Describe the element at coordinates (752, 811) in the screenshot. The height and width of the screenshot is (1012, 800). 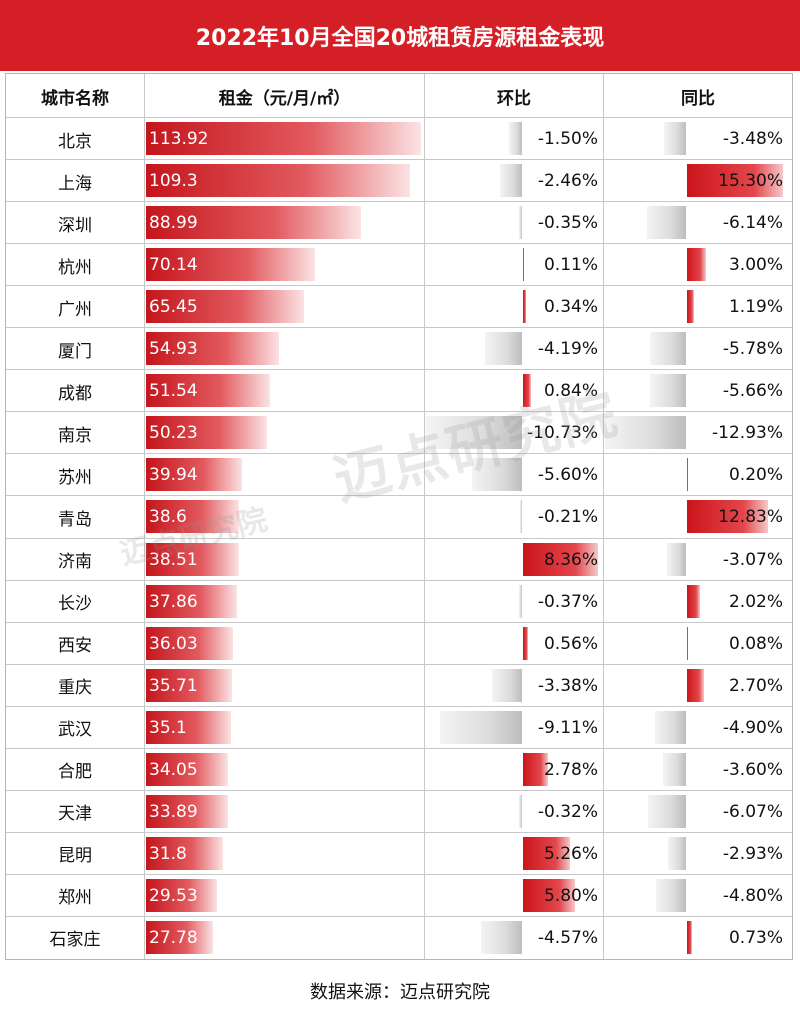
I see `yoy-value-label: -6.07%` at that location.